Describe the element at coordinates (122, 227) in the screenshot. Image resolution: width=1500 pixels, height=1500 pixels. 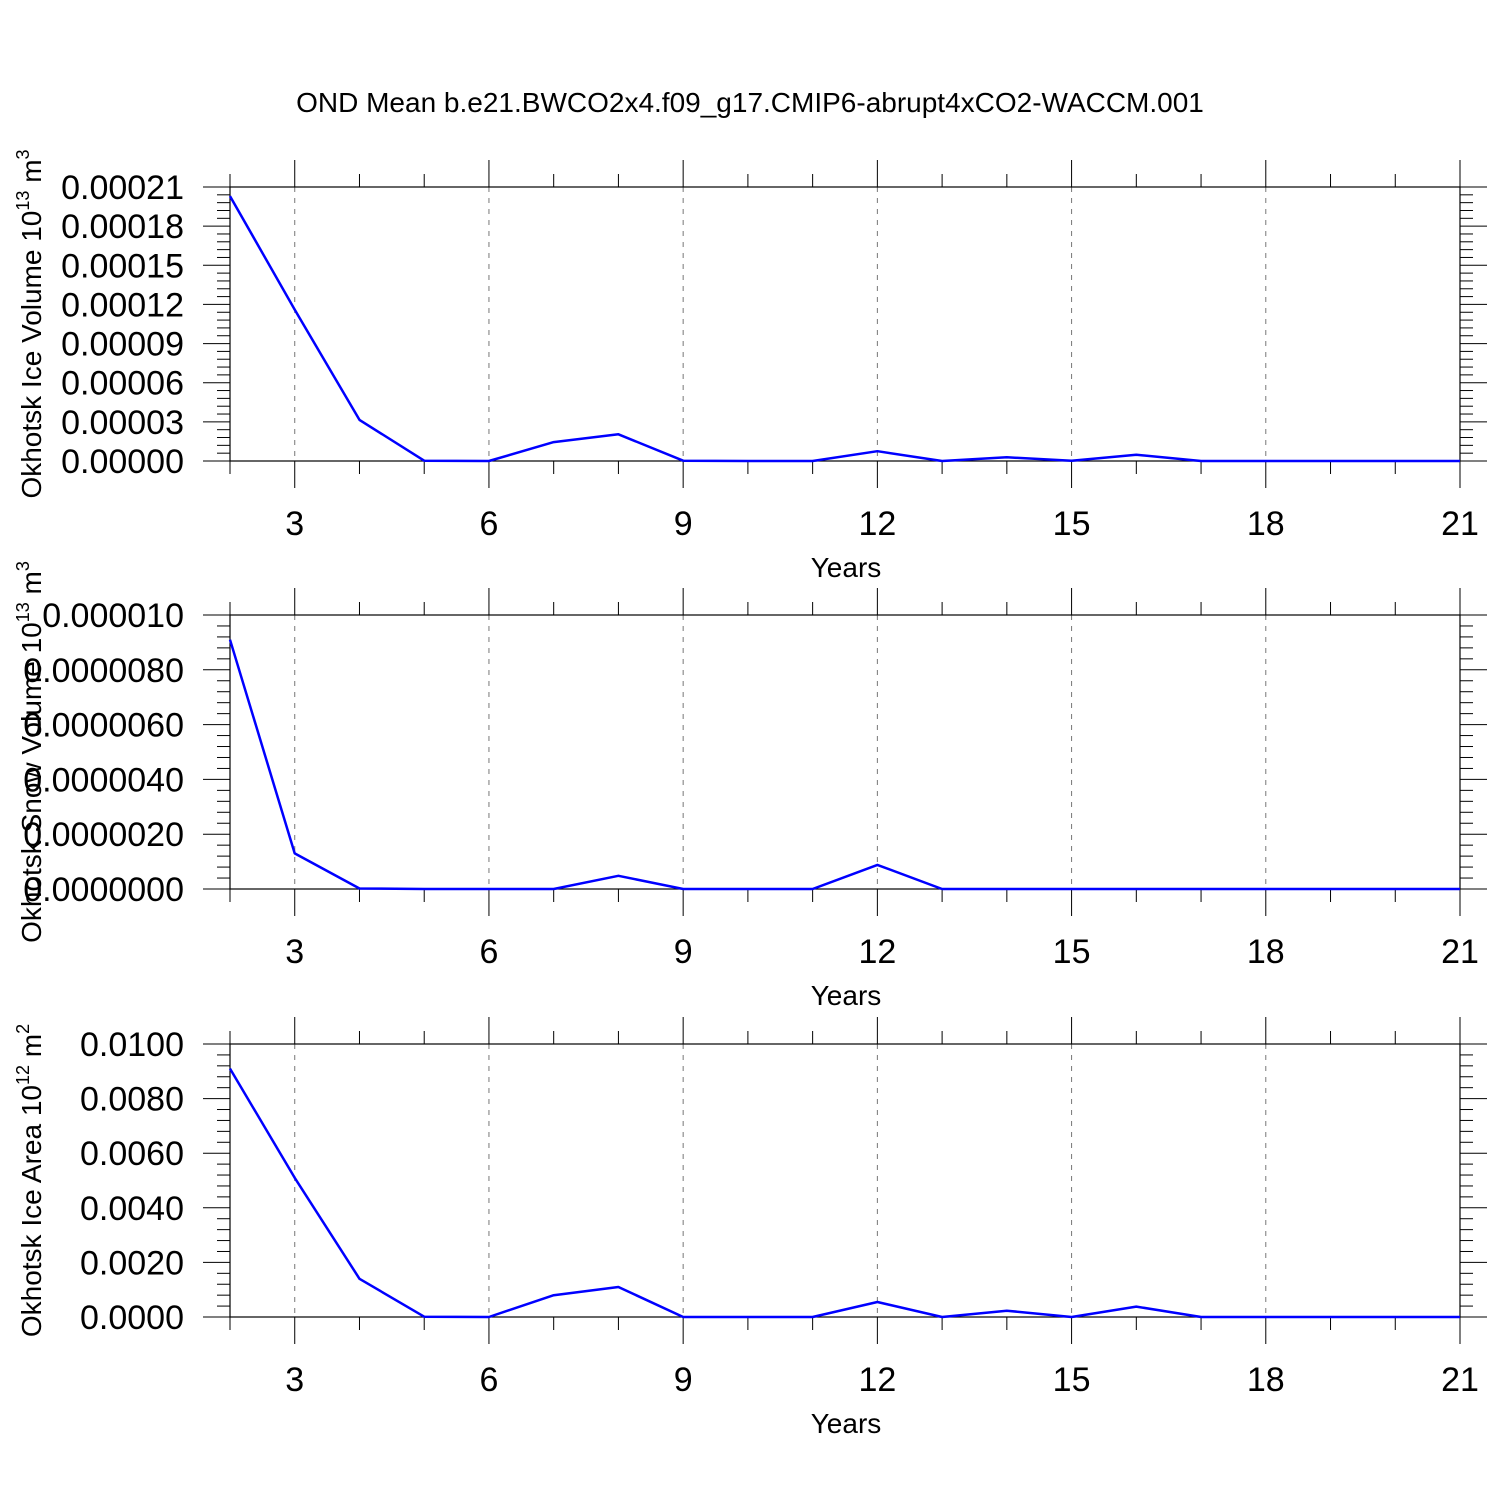
I see `y-tick-label: 0.00018` at that location.